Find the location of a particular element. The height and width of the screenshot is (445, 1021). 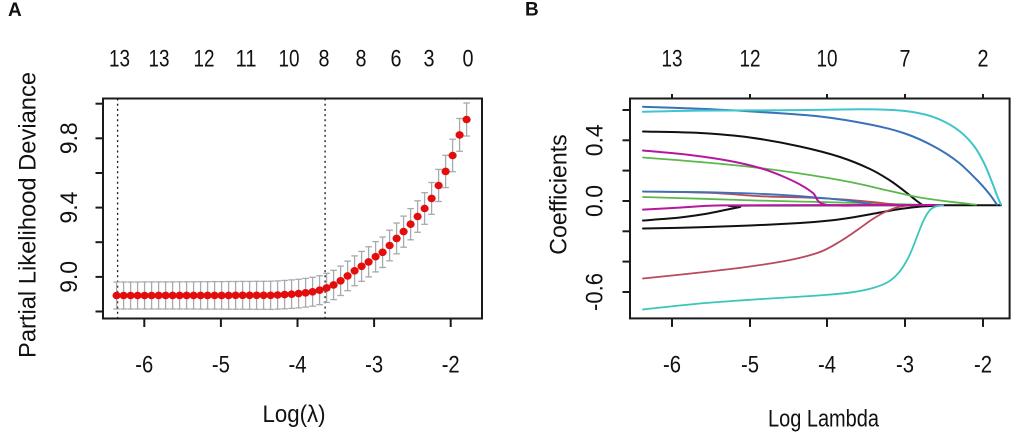

svg-text: 7 is located at coordinates (905, 58).